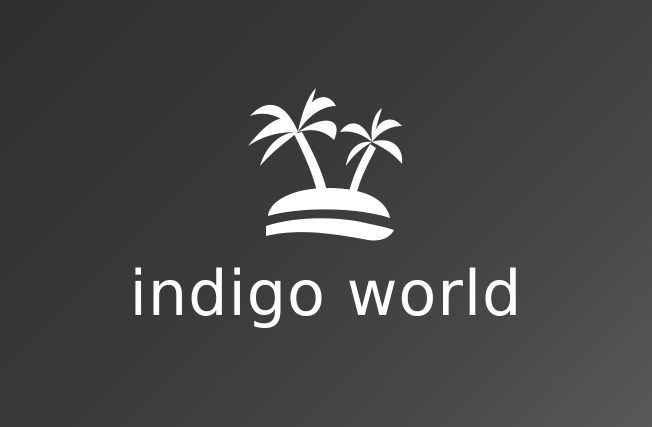 Image resolution: width=652 pixels, height=427 pixels. What do you see at coordinates (325, 164) in the screenshot?
I see `palm-island-icon` at bounding box center [325, 164].